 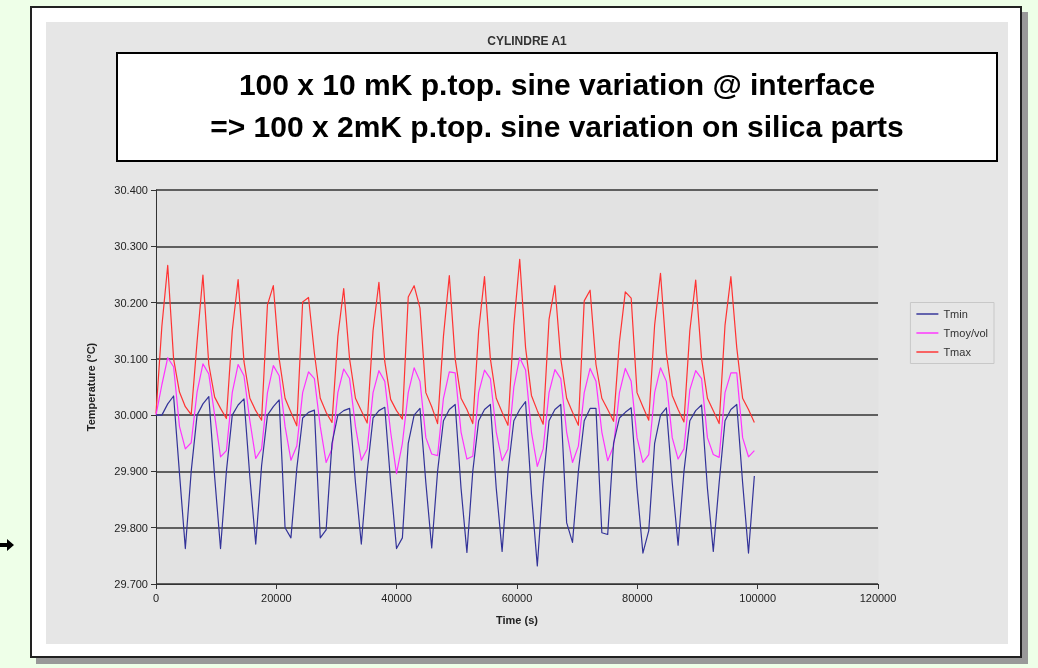 I want to click on y-tick-label: 29.900, so click(x=131, y=471).